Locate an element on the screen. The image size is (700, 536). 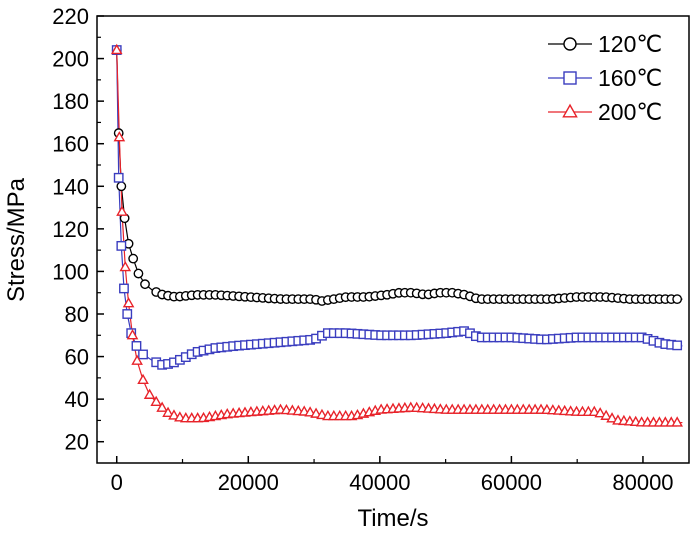
y-tick-label: 200 is located at coordinates (70, 59).